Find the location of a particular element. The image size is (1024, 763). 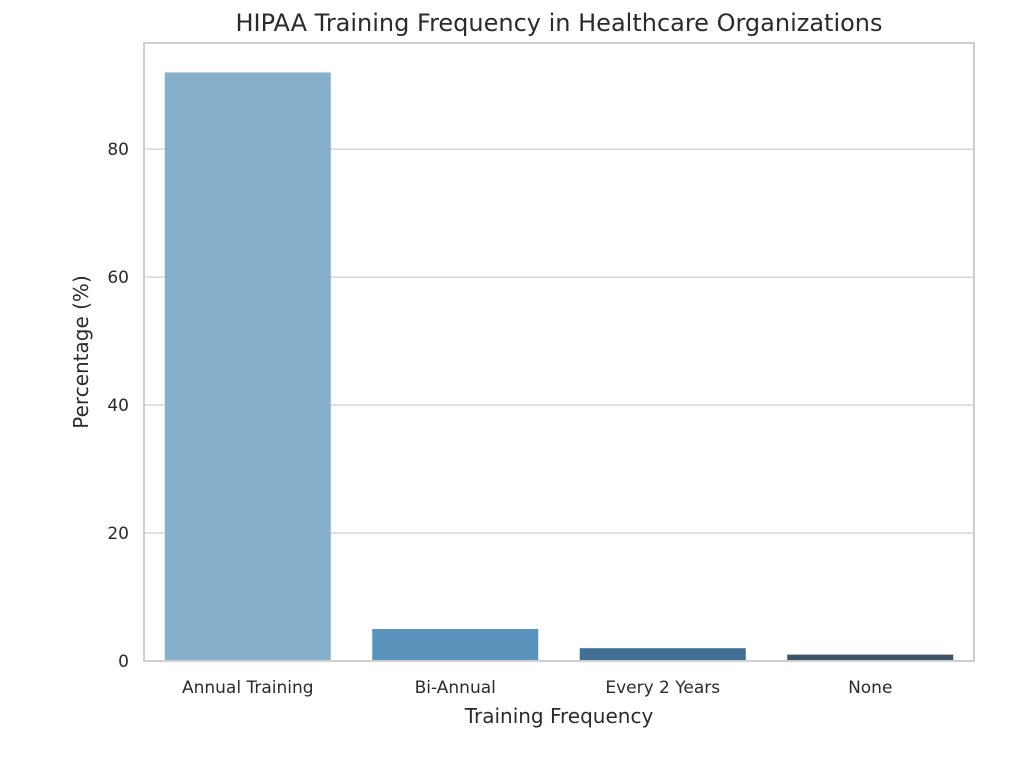

y-tick-label: 80 is located at coordinates (118, 150).